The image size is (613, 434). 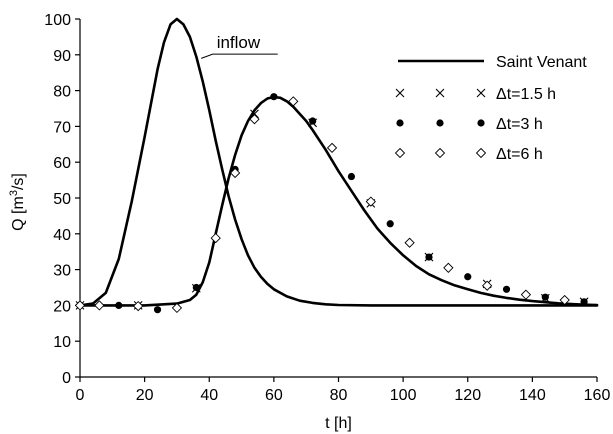 I want to click on legend: Saint Venant Δt=1.5 h Δt=3 h Δt=6 h, so click(x=490, y=108).